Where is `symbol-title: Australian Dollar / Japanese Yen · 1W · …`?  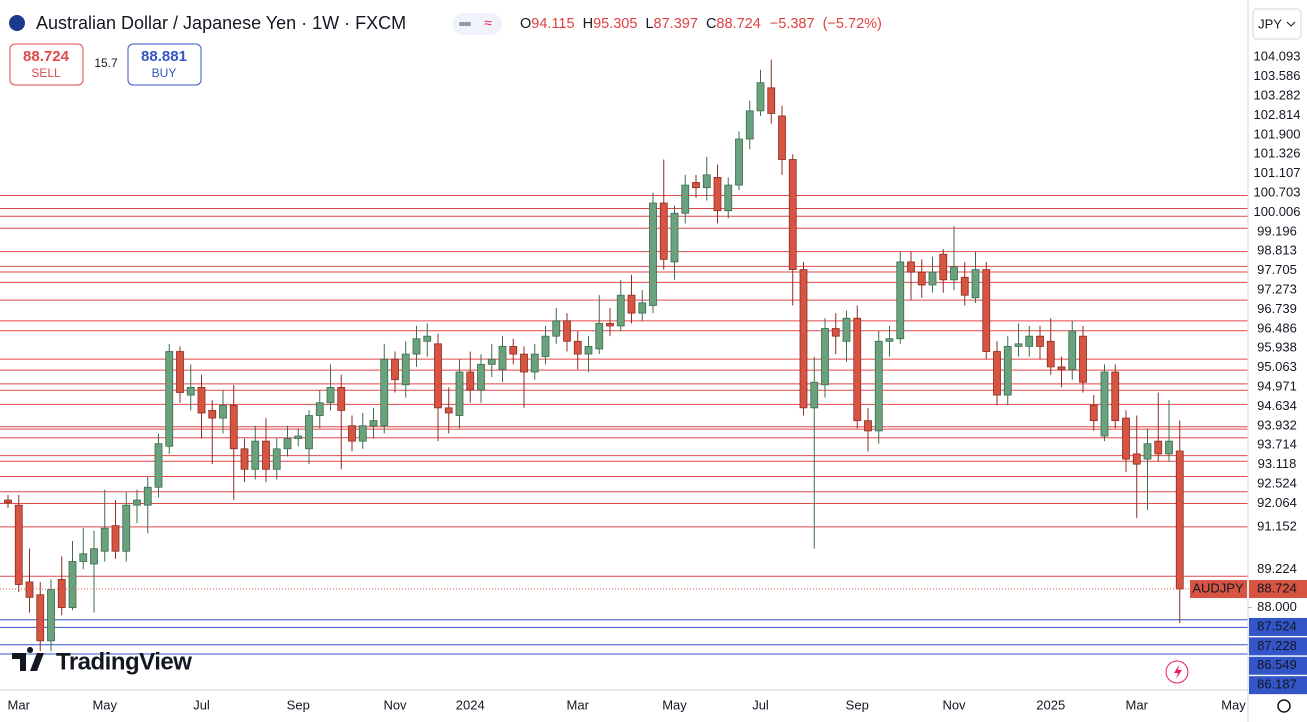 symbol-title: Australian Dollar / Japanese Yen · 1W · … is located at coordinates (221, 23).